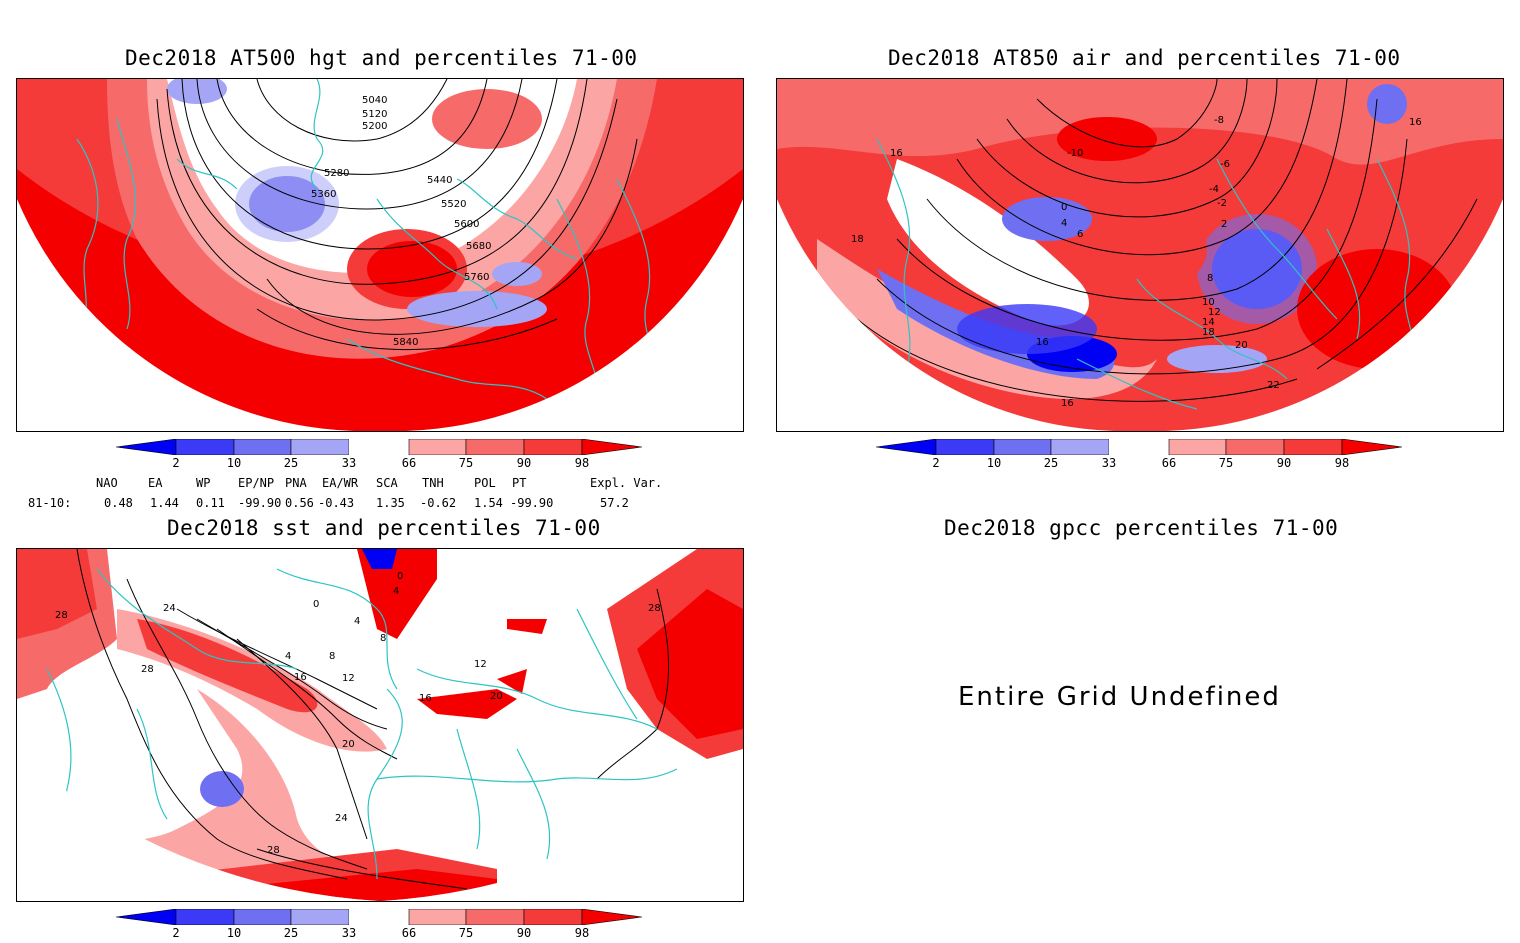 The height and width of the screenshot is (943, 1520). Describe the element at coordinates (476, 277) in the screenshot. I see `hgt-contour-label: 5760` at that location.